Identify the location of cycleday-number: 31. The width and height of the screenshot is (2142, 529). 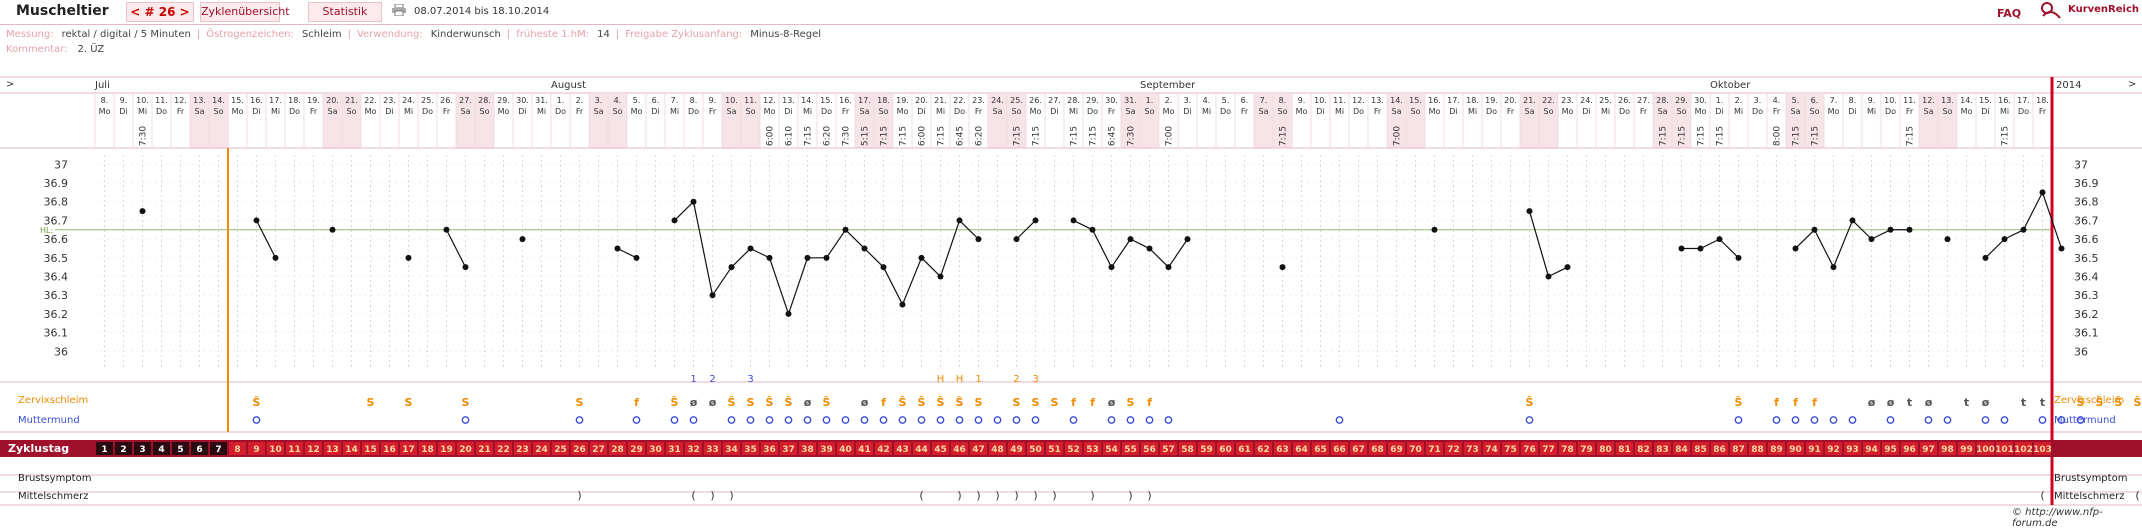
(674, 450).